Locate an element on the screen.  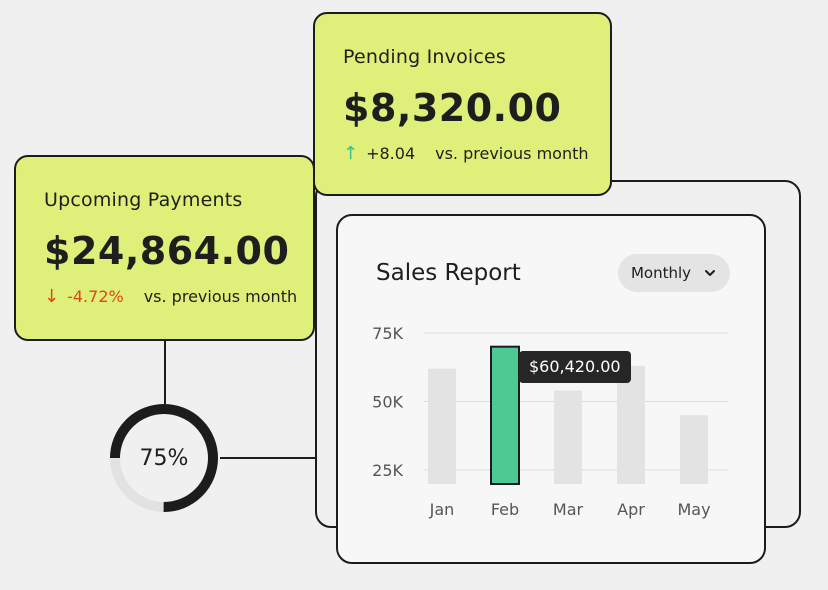
progress-label: 75% is located at coordinates (164, 458).